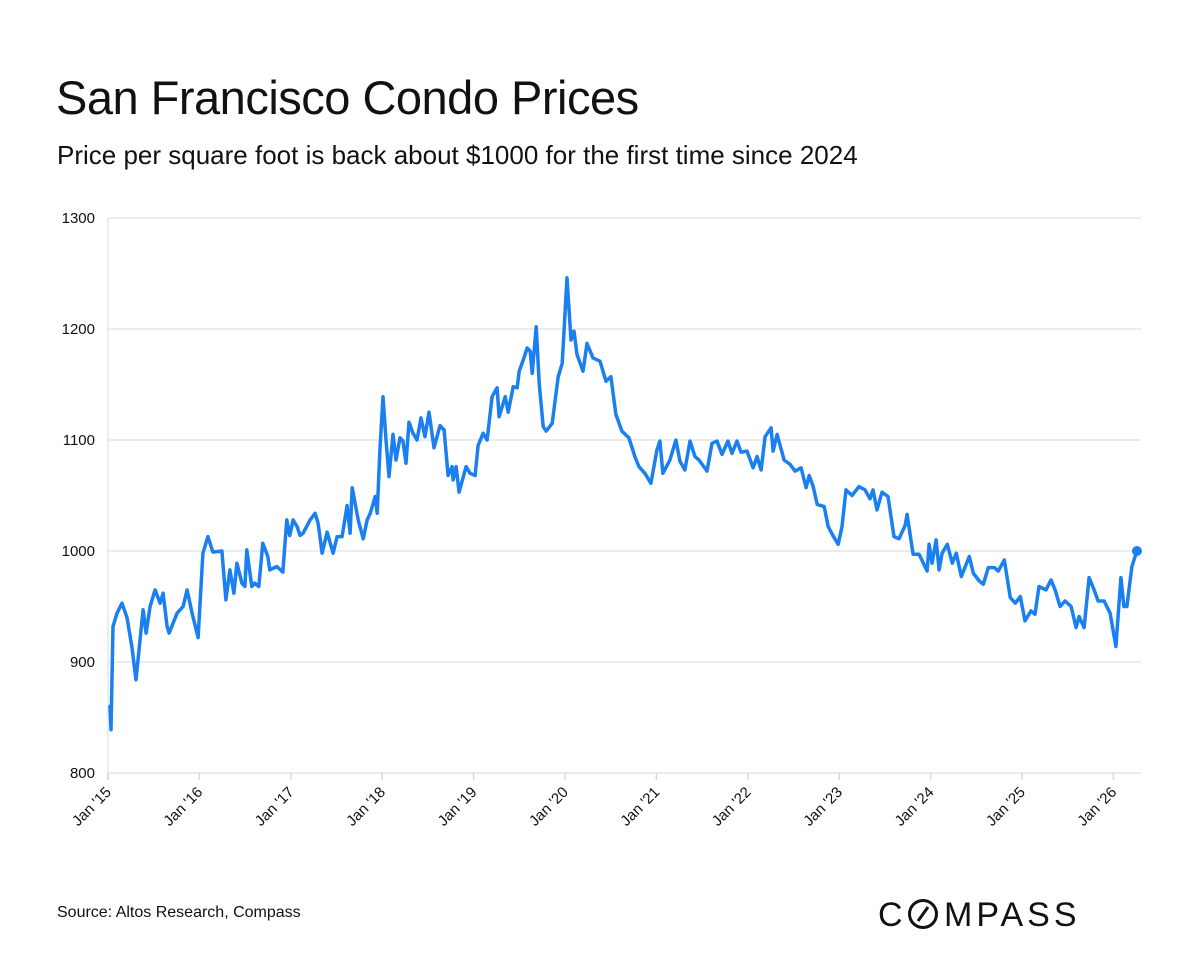  Describe the element at coordinates (1006, 807) in the screenshot. I see `x-tick-label: Jan '25` at that location.